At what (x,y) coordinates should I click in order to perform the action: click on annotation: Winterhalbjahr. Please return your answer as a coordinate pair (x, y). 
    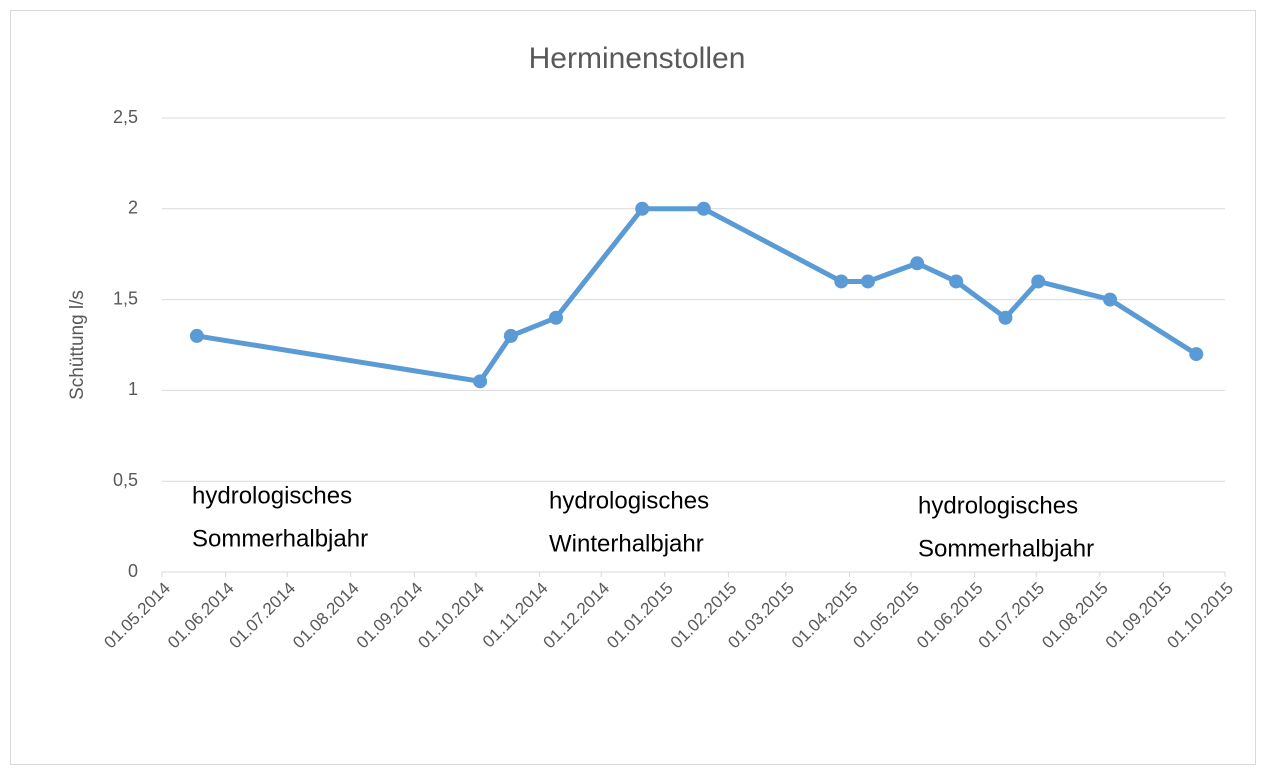
    Looking at the image, I should click on (626, 543).